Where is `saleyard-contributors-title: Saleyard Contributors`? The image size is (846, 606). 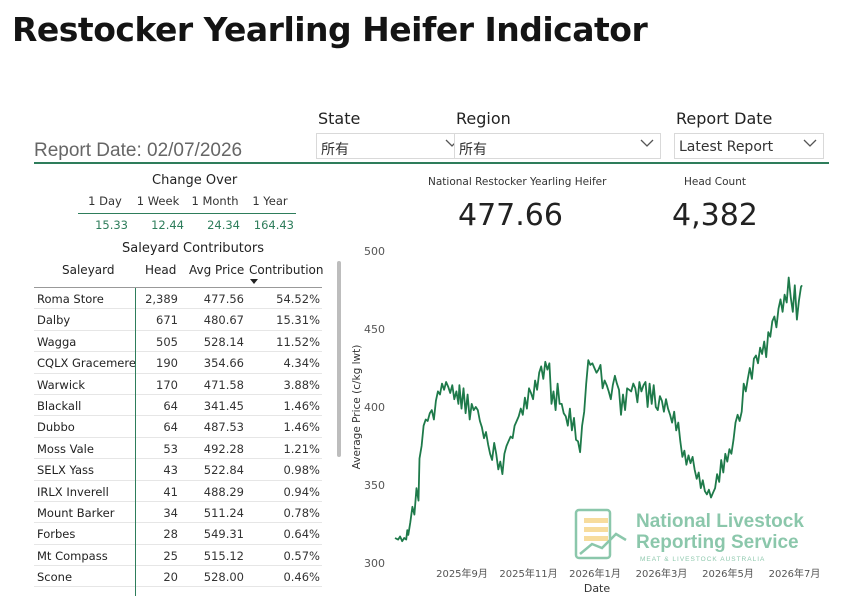 saleyard-contributors-title: Saleyard Contributors is located at coordinates (193, 248).